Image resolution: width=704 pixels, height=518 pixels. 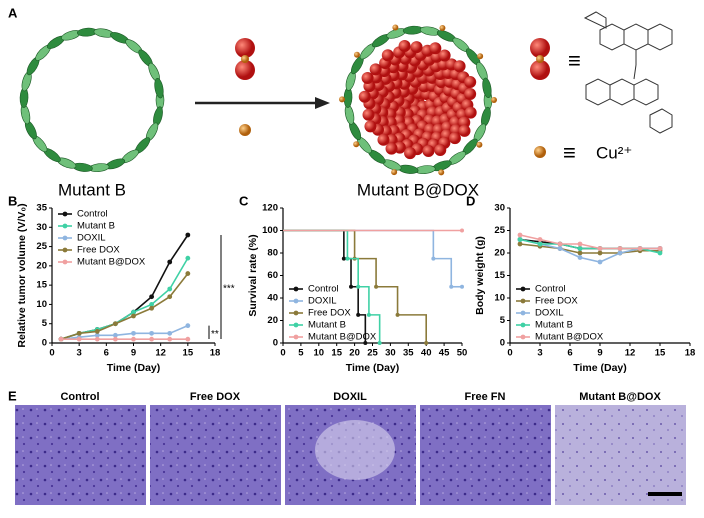 What do you see at coordinates (270, 230) in the screenshot?
I see `y-tick-label: 100` at bounding box center [270, 230].